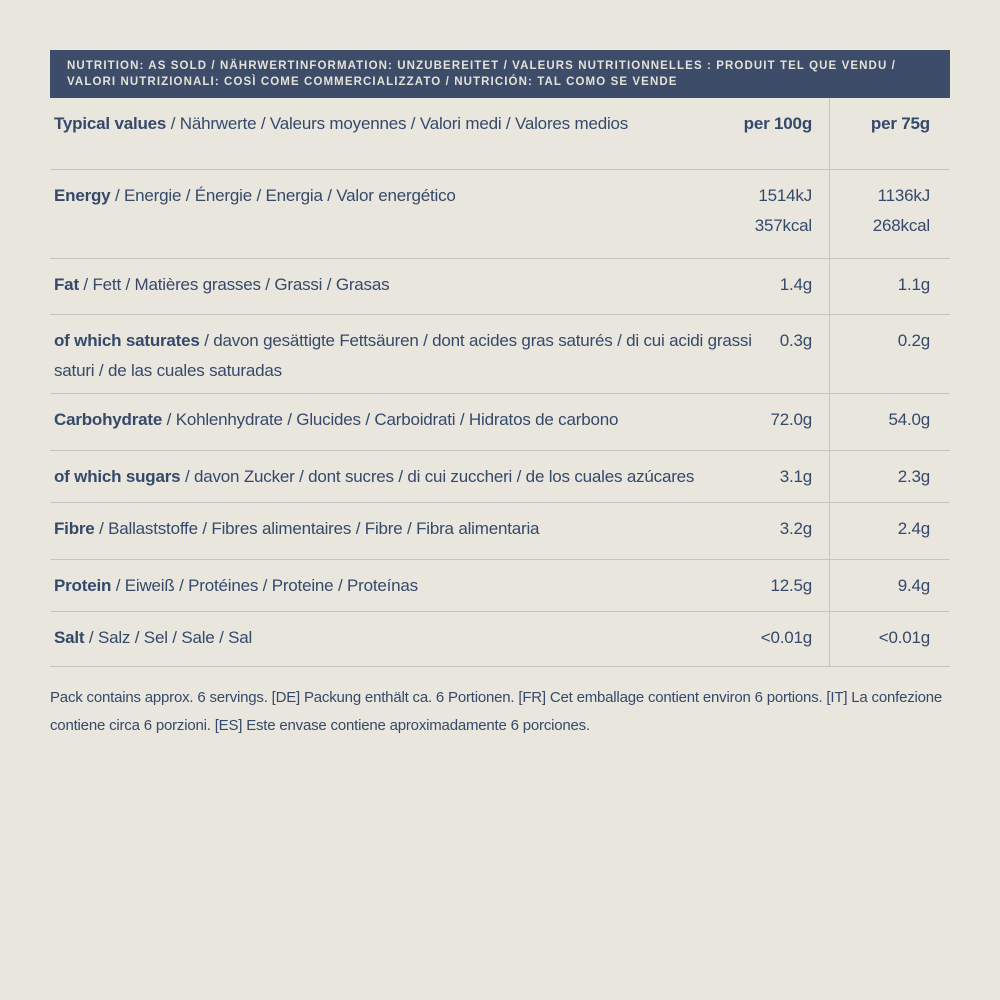 The image size is (1000, 1000). I want to click on value-line: 357kcal, so click(783, 225).